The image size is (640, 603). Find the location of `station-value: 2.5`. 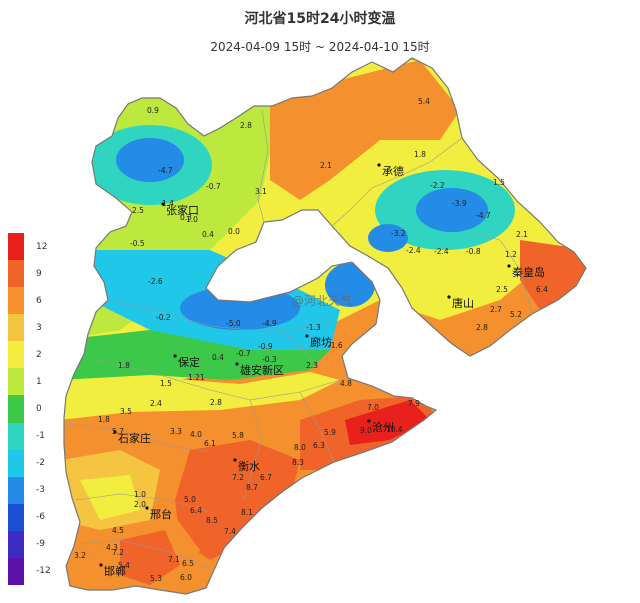

station-value: 2.5 is located at coordinates (138, 210).